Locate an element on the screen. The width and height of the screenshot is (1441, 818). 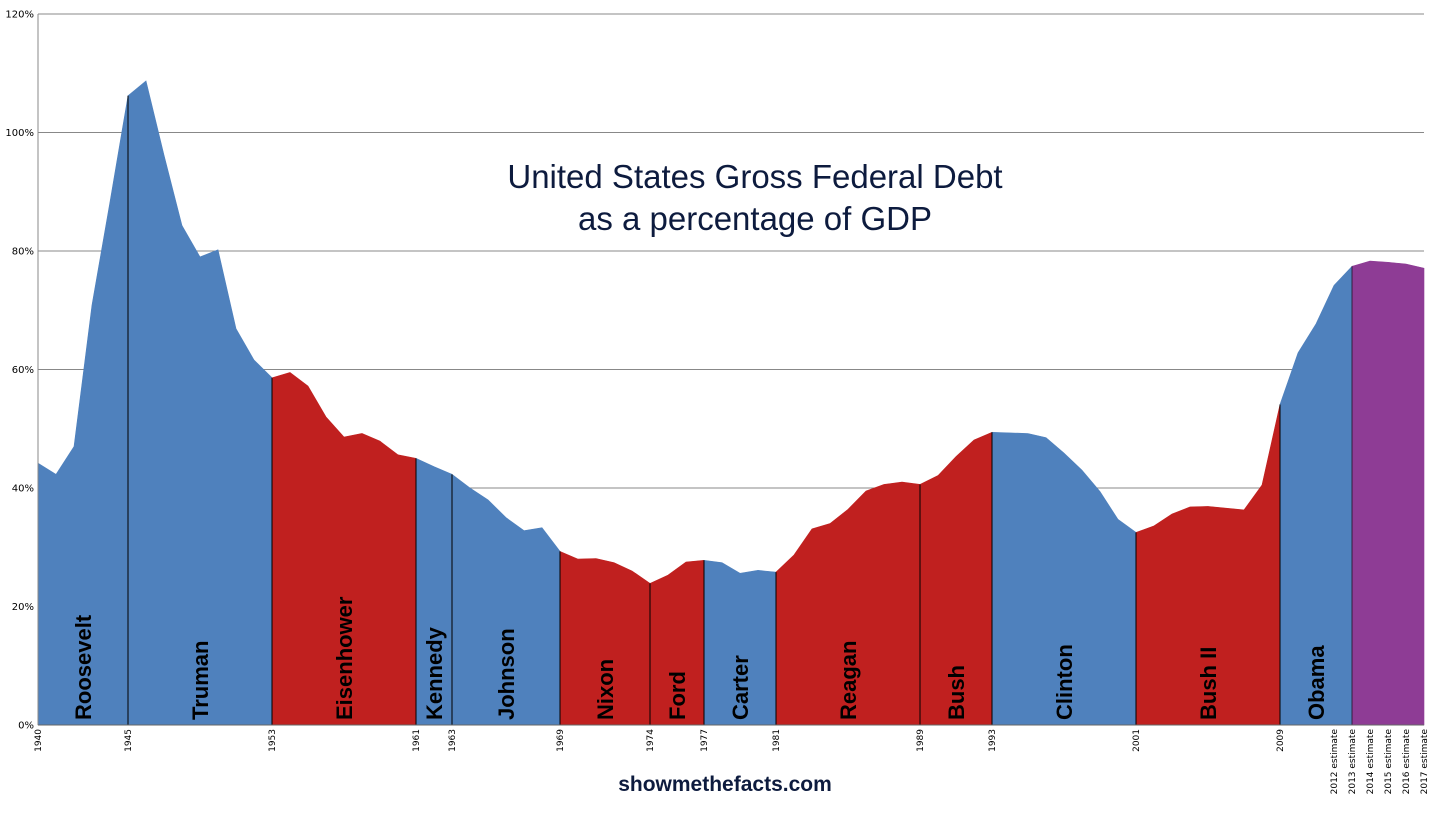
y-tick-label: 100% is located at coordinates (19, 133).